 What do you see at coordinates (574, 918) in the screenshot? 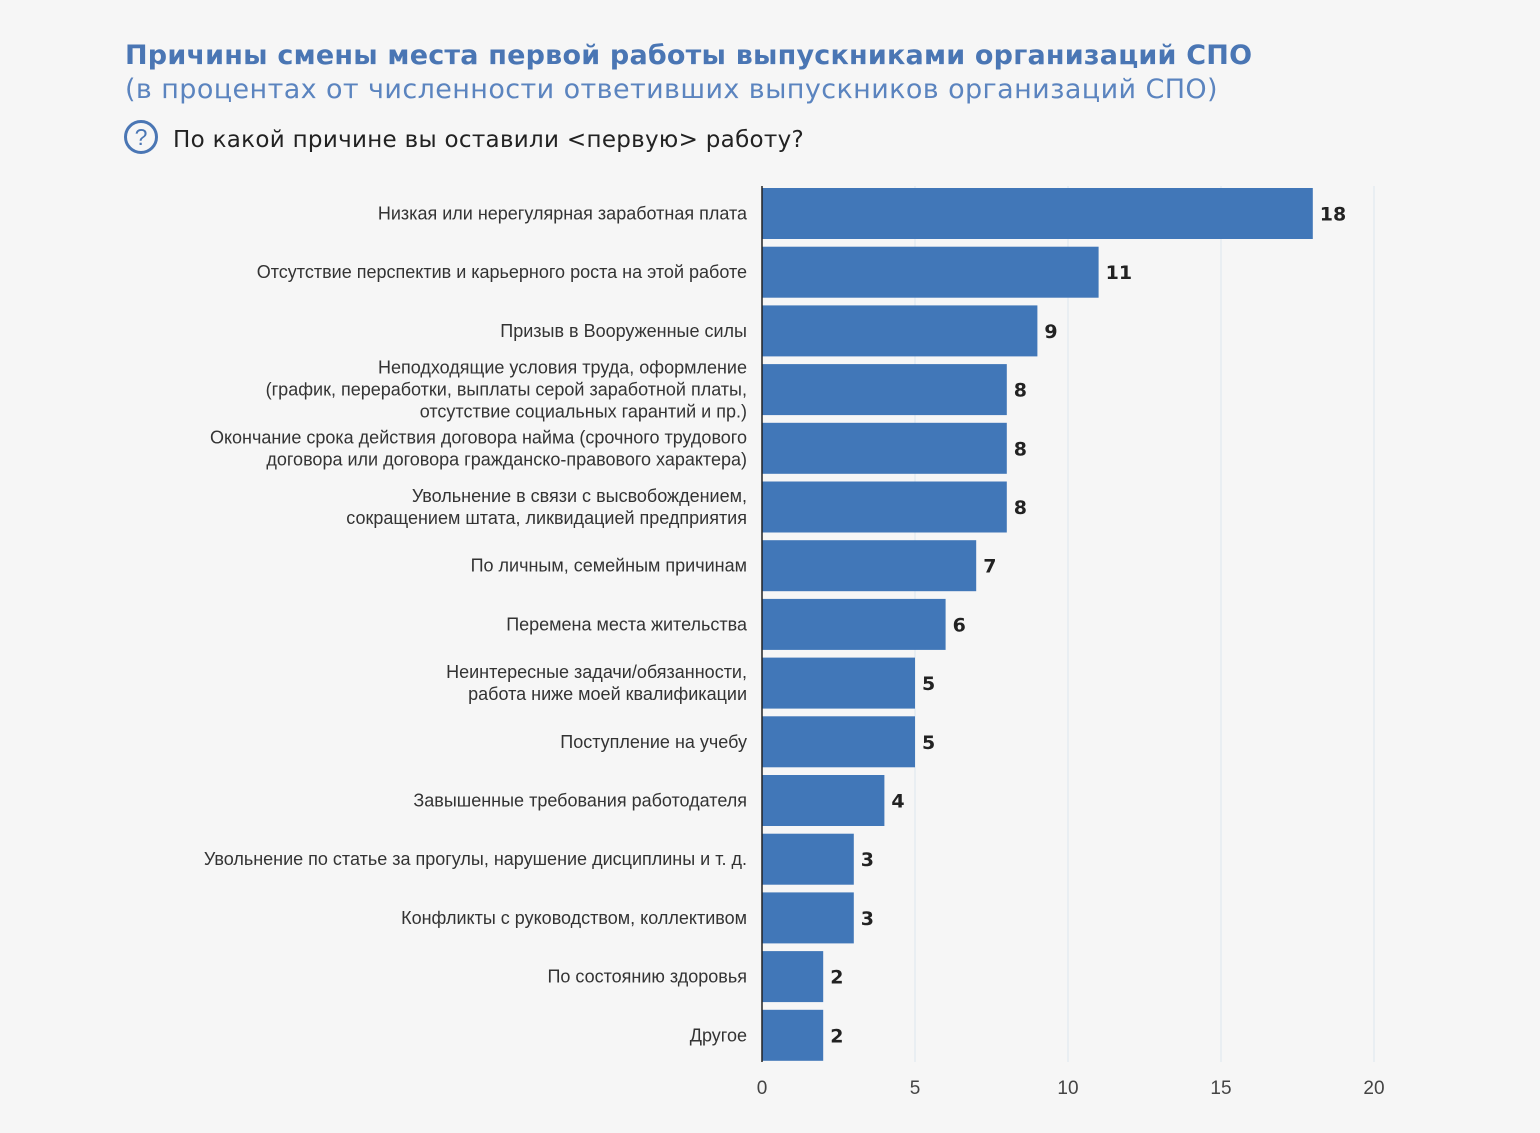
I see `category-label: Конфликты с руководством, коллективом` at bounding box center [574, 918].